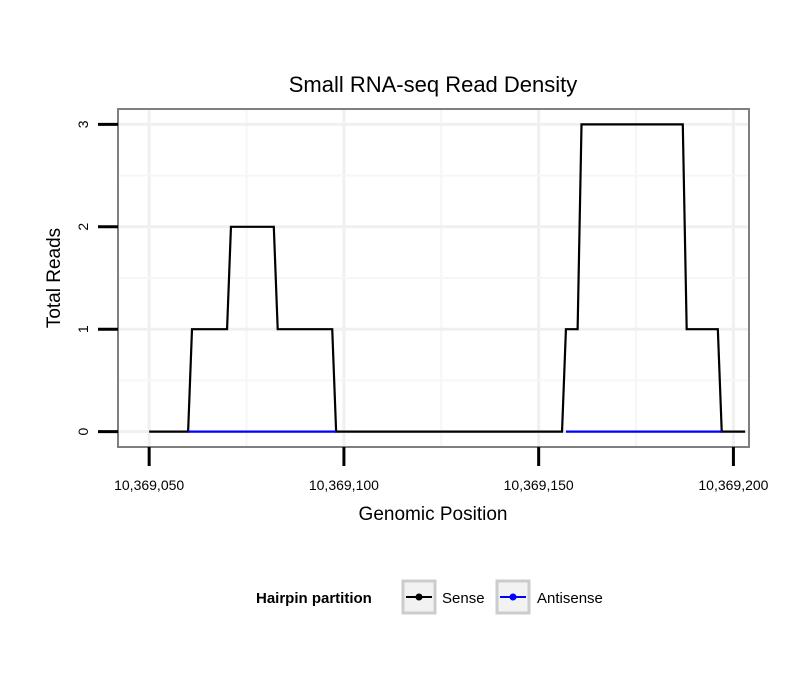 The width and height of the screenshot is (810, 695). I want to click on x-axis-title: Genomic Position, so click(433, 514).